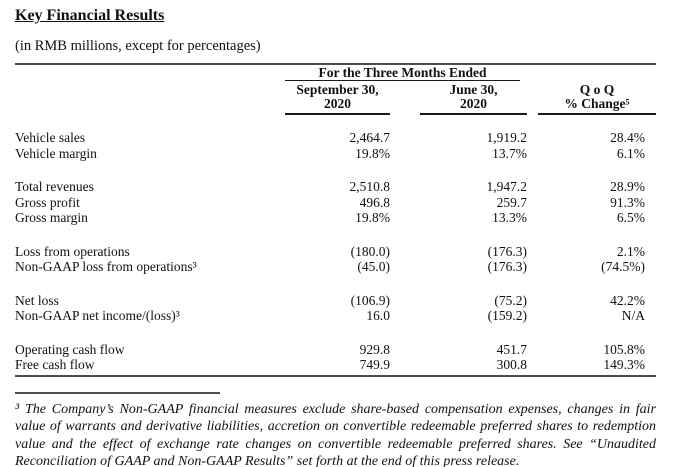 This screenshot has height=467, width=700. I want to click on value-jun30-2020: 13.7%, so click(509, 153).